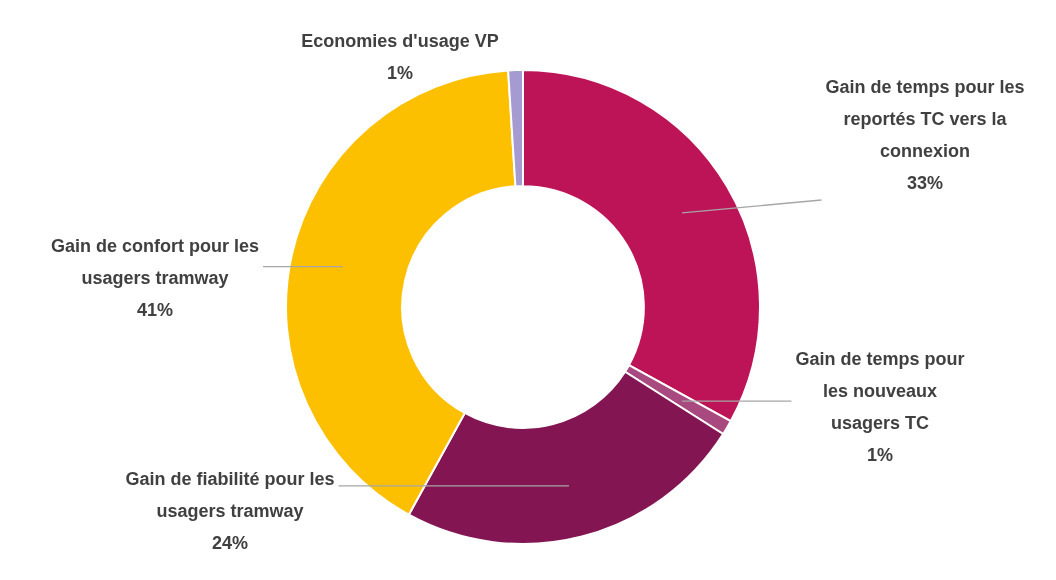 The image size is (1056, 580). Describe the element at coordinates (230, 542) in the screenshot. I see `data-label: 24%` at that location.